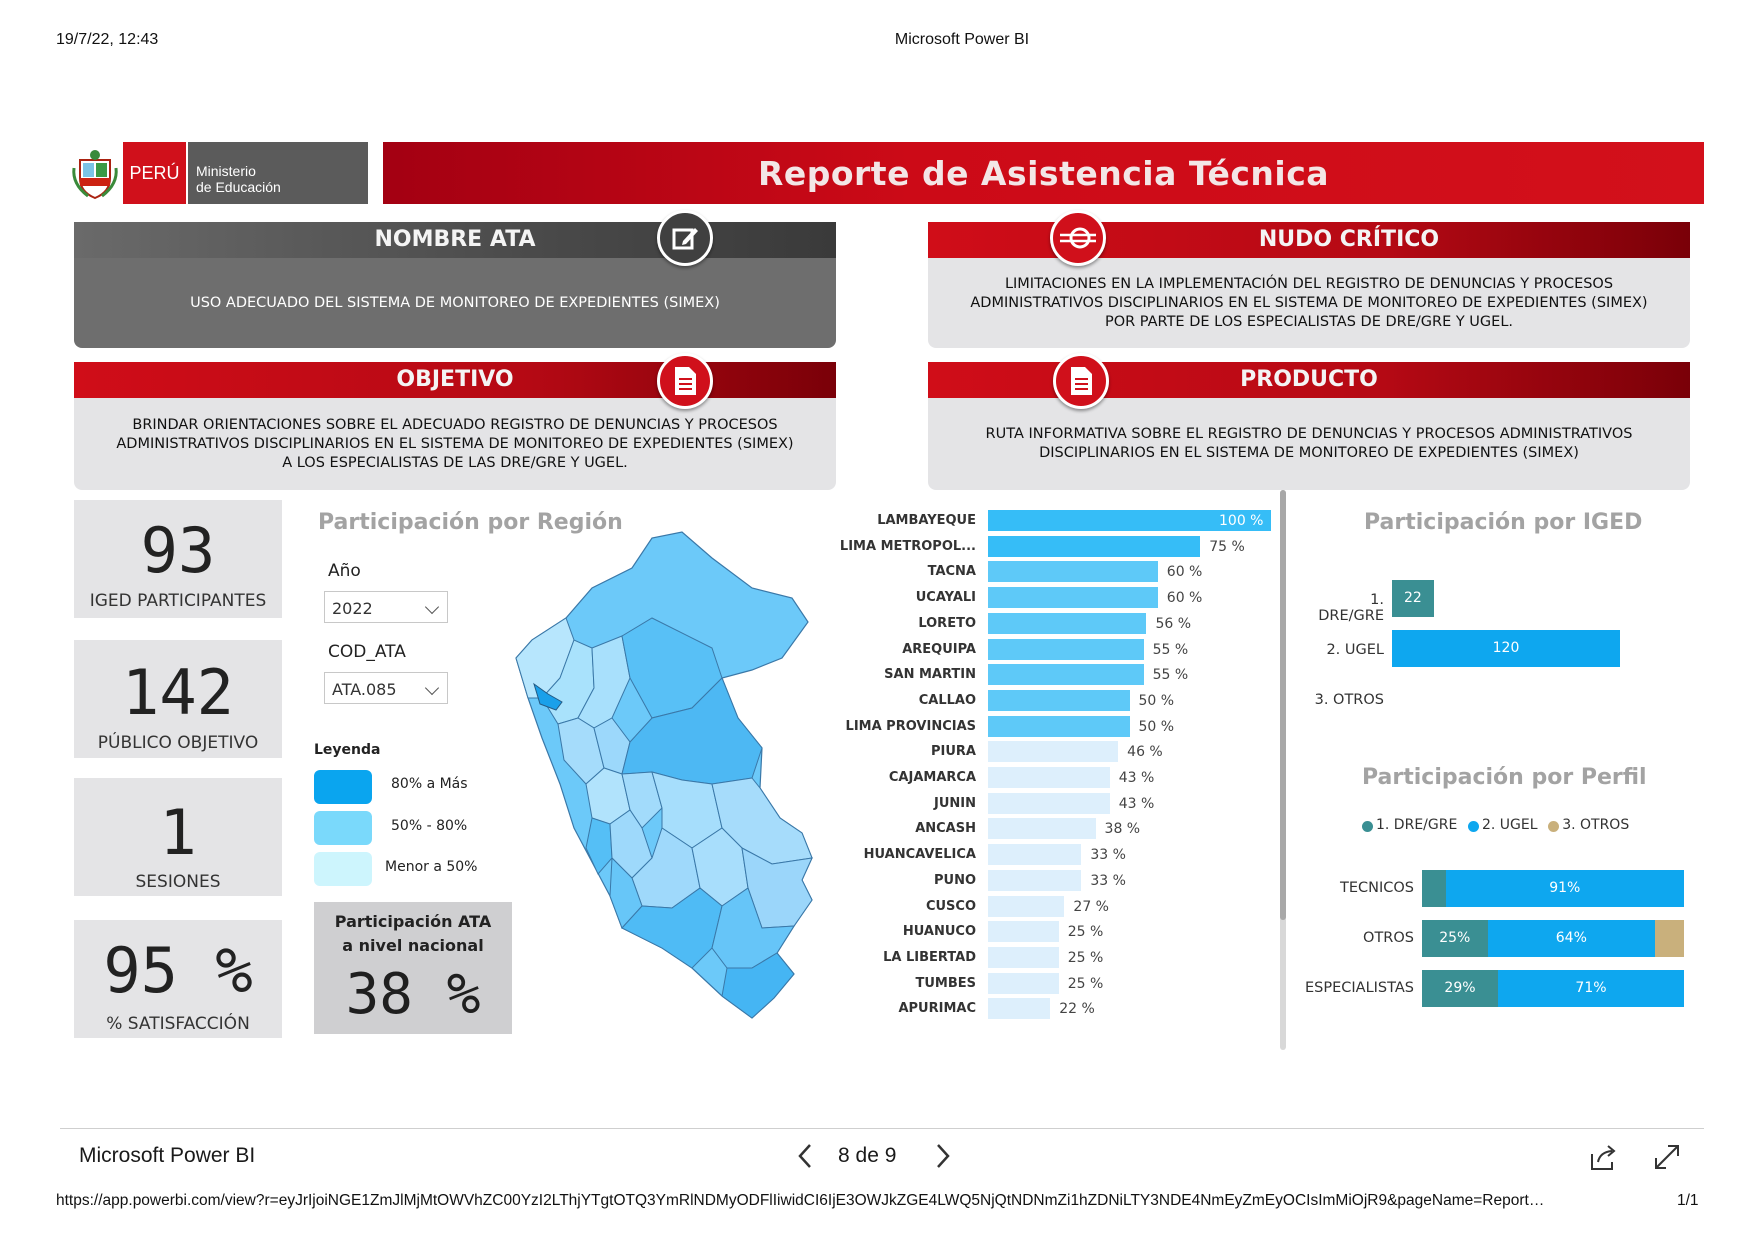  I want to click on edit-icon, so click(685, 238).